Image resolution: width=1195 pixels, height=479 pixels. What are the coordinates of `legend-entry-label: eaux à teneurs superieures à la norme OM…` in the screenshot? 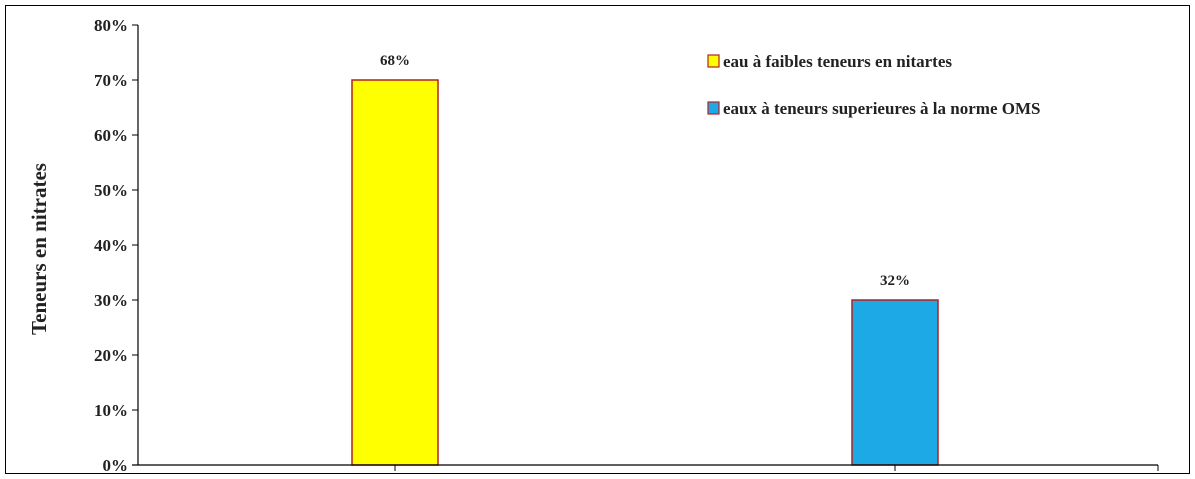 It's located at (881, 108).